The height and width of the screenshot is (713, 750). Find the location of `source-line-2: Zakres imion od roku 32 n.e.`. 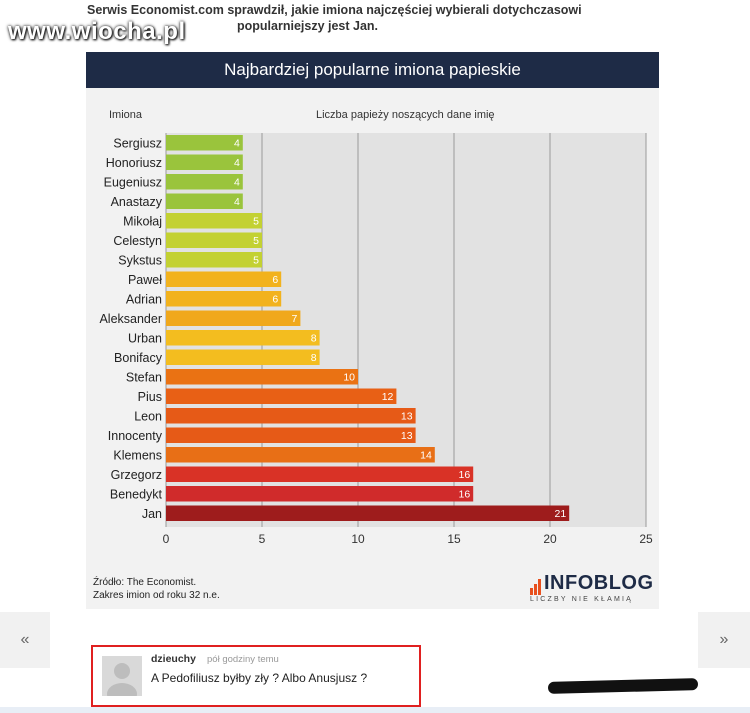

source-line-2: Zakres imion od roku 32 n.e. is located at coordinates (156, 595).